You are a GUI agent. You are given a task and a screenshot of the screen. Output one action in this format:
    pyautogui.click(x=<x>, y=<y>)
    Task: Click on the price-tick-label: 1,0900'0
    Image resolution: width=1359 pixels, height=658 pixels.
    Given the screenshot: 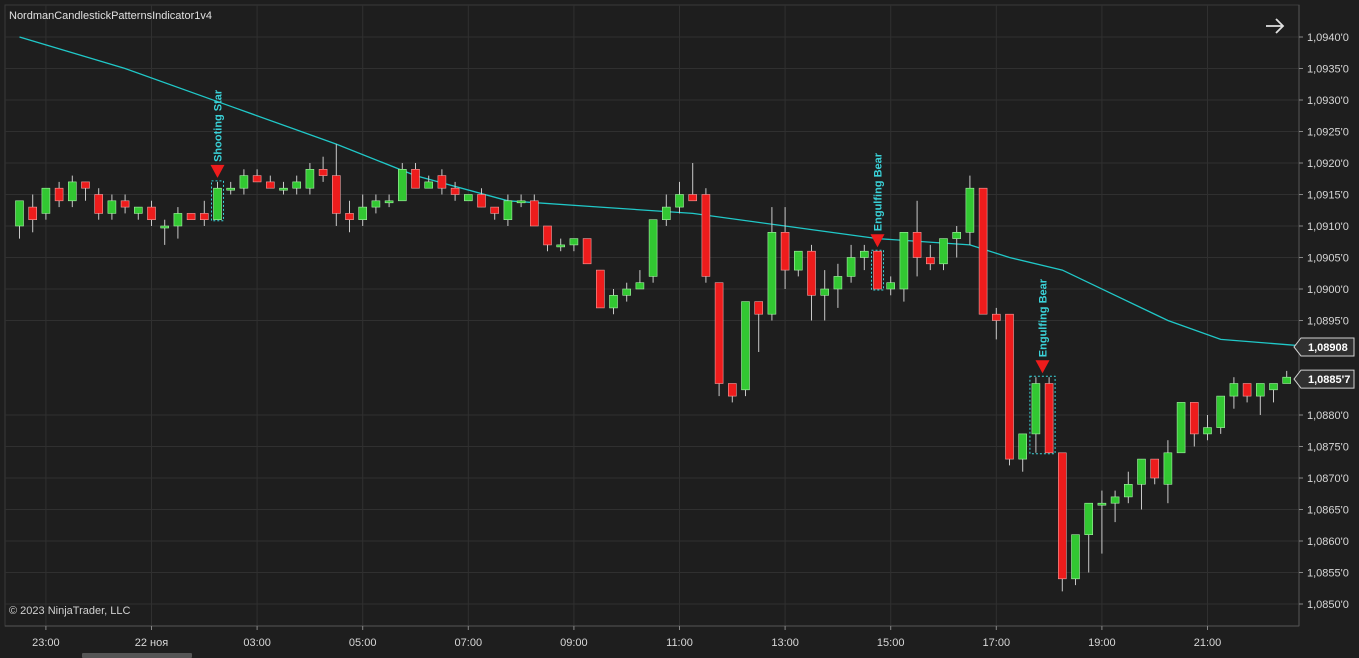 What is the action you would take?
    pyautogui.click(x=1328, y=290)
    